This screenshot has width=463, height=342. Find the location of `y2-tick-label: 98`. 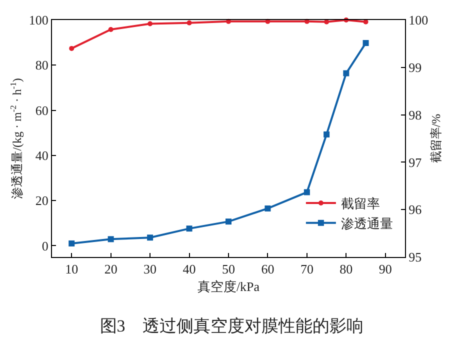

y2-tick-label: 98 is located at coordinates (415, 114).